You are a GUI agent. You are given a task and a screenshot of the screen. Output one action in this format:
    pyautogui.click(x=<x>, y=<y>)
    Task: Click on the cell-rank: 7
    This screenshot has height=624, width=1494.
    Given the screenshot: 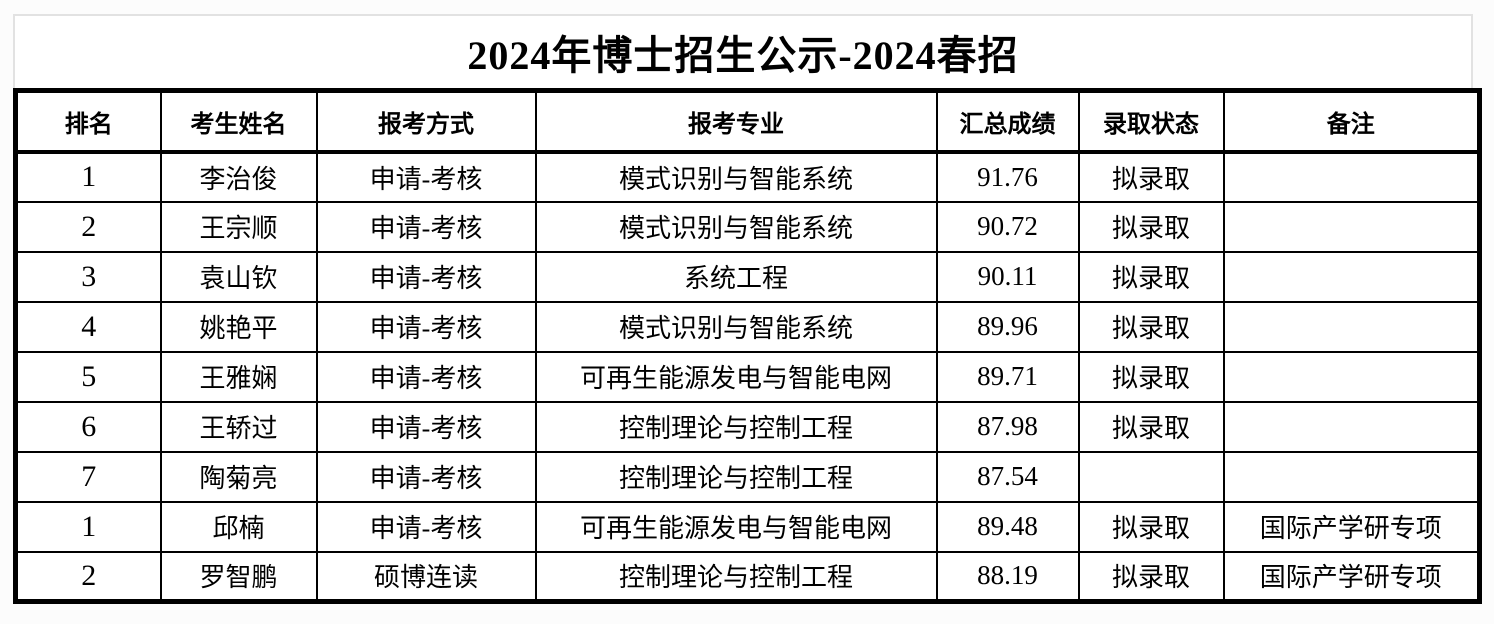 What is the action you would take?
    pyautogui.click(x=88, y=476)
    